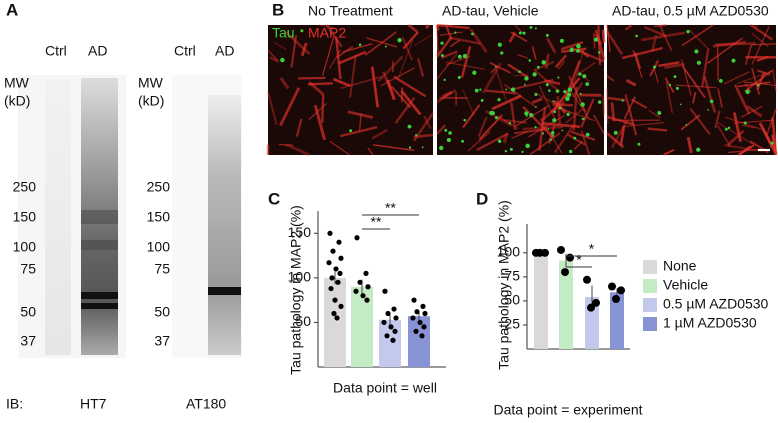 This screenshot has width=778, height=423. Describe the element at coordinates (159, 247) in the screenshot. I see `mw-marker: 100` at that location.